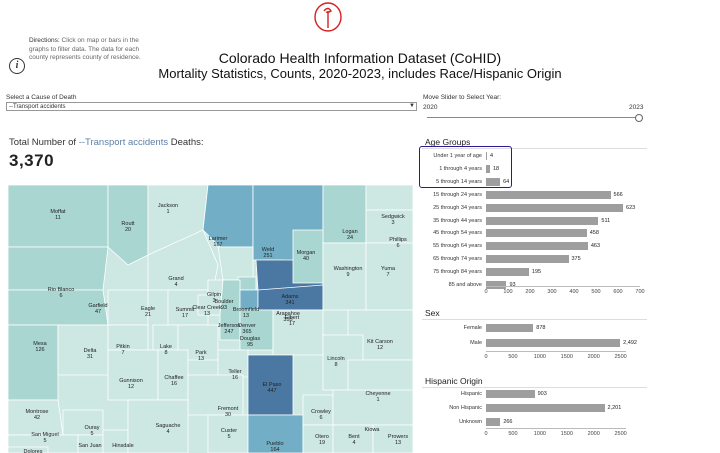 Image resolution: width=720 pixels, height=453 pixels. I want to click on x-tick-label: 0, so click(486, 434).